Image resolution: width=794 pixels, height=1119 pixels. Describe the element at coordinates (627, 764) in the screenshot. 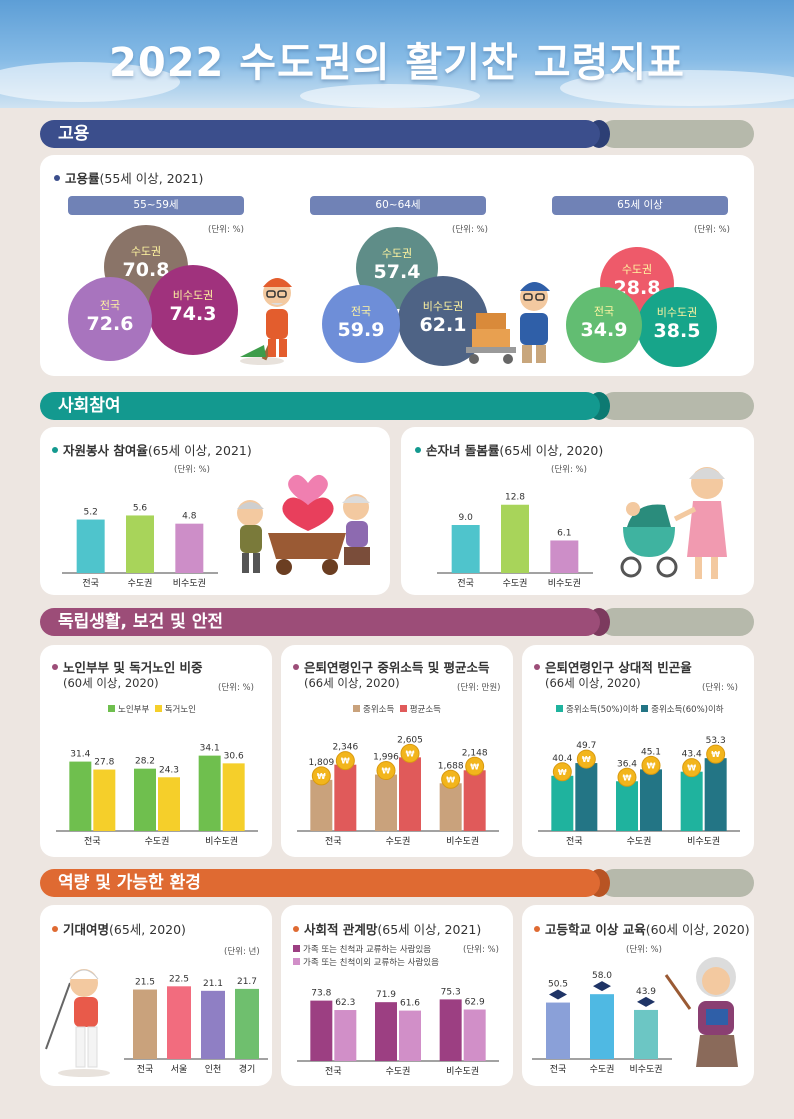

I see `data-label: 36.4` at that location.